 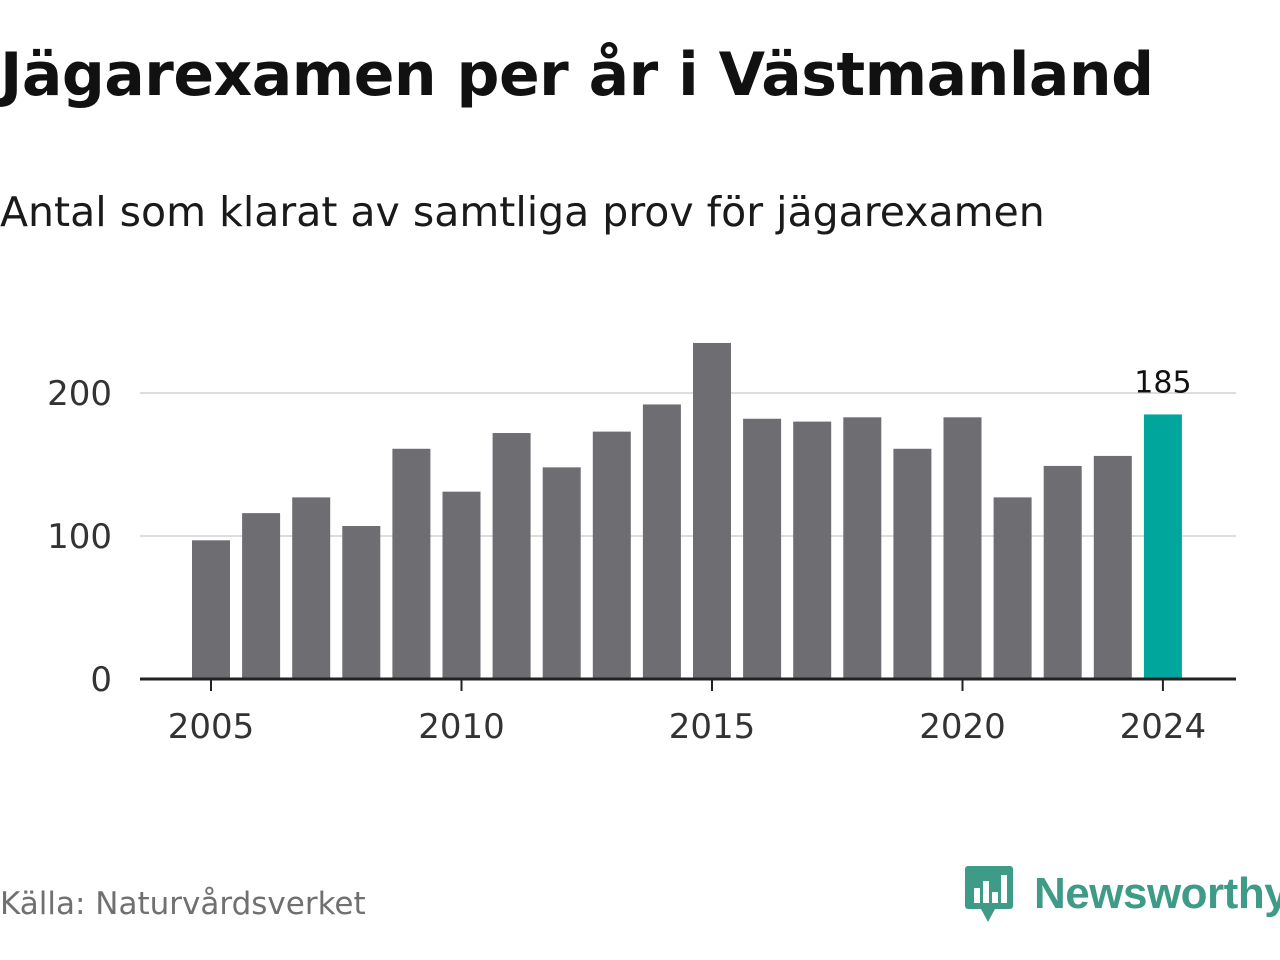 What do you see at coordinates (1162, 546) in the screenshot?
I see `bar-highlight` at bounding box center [1162, 546].